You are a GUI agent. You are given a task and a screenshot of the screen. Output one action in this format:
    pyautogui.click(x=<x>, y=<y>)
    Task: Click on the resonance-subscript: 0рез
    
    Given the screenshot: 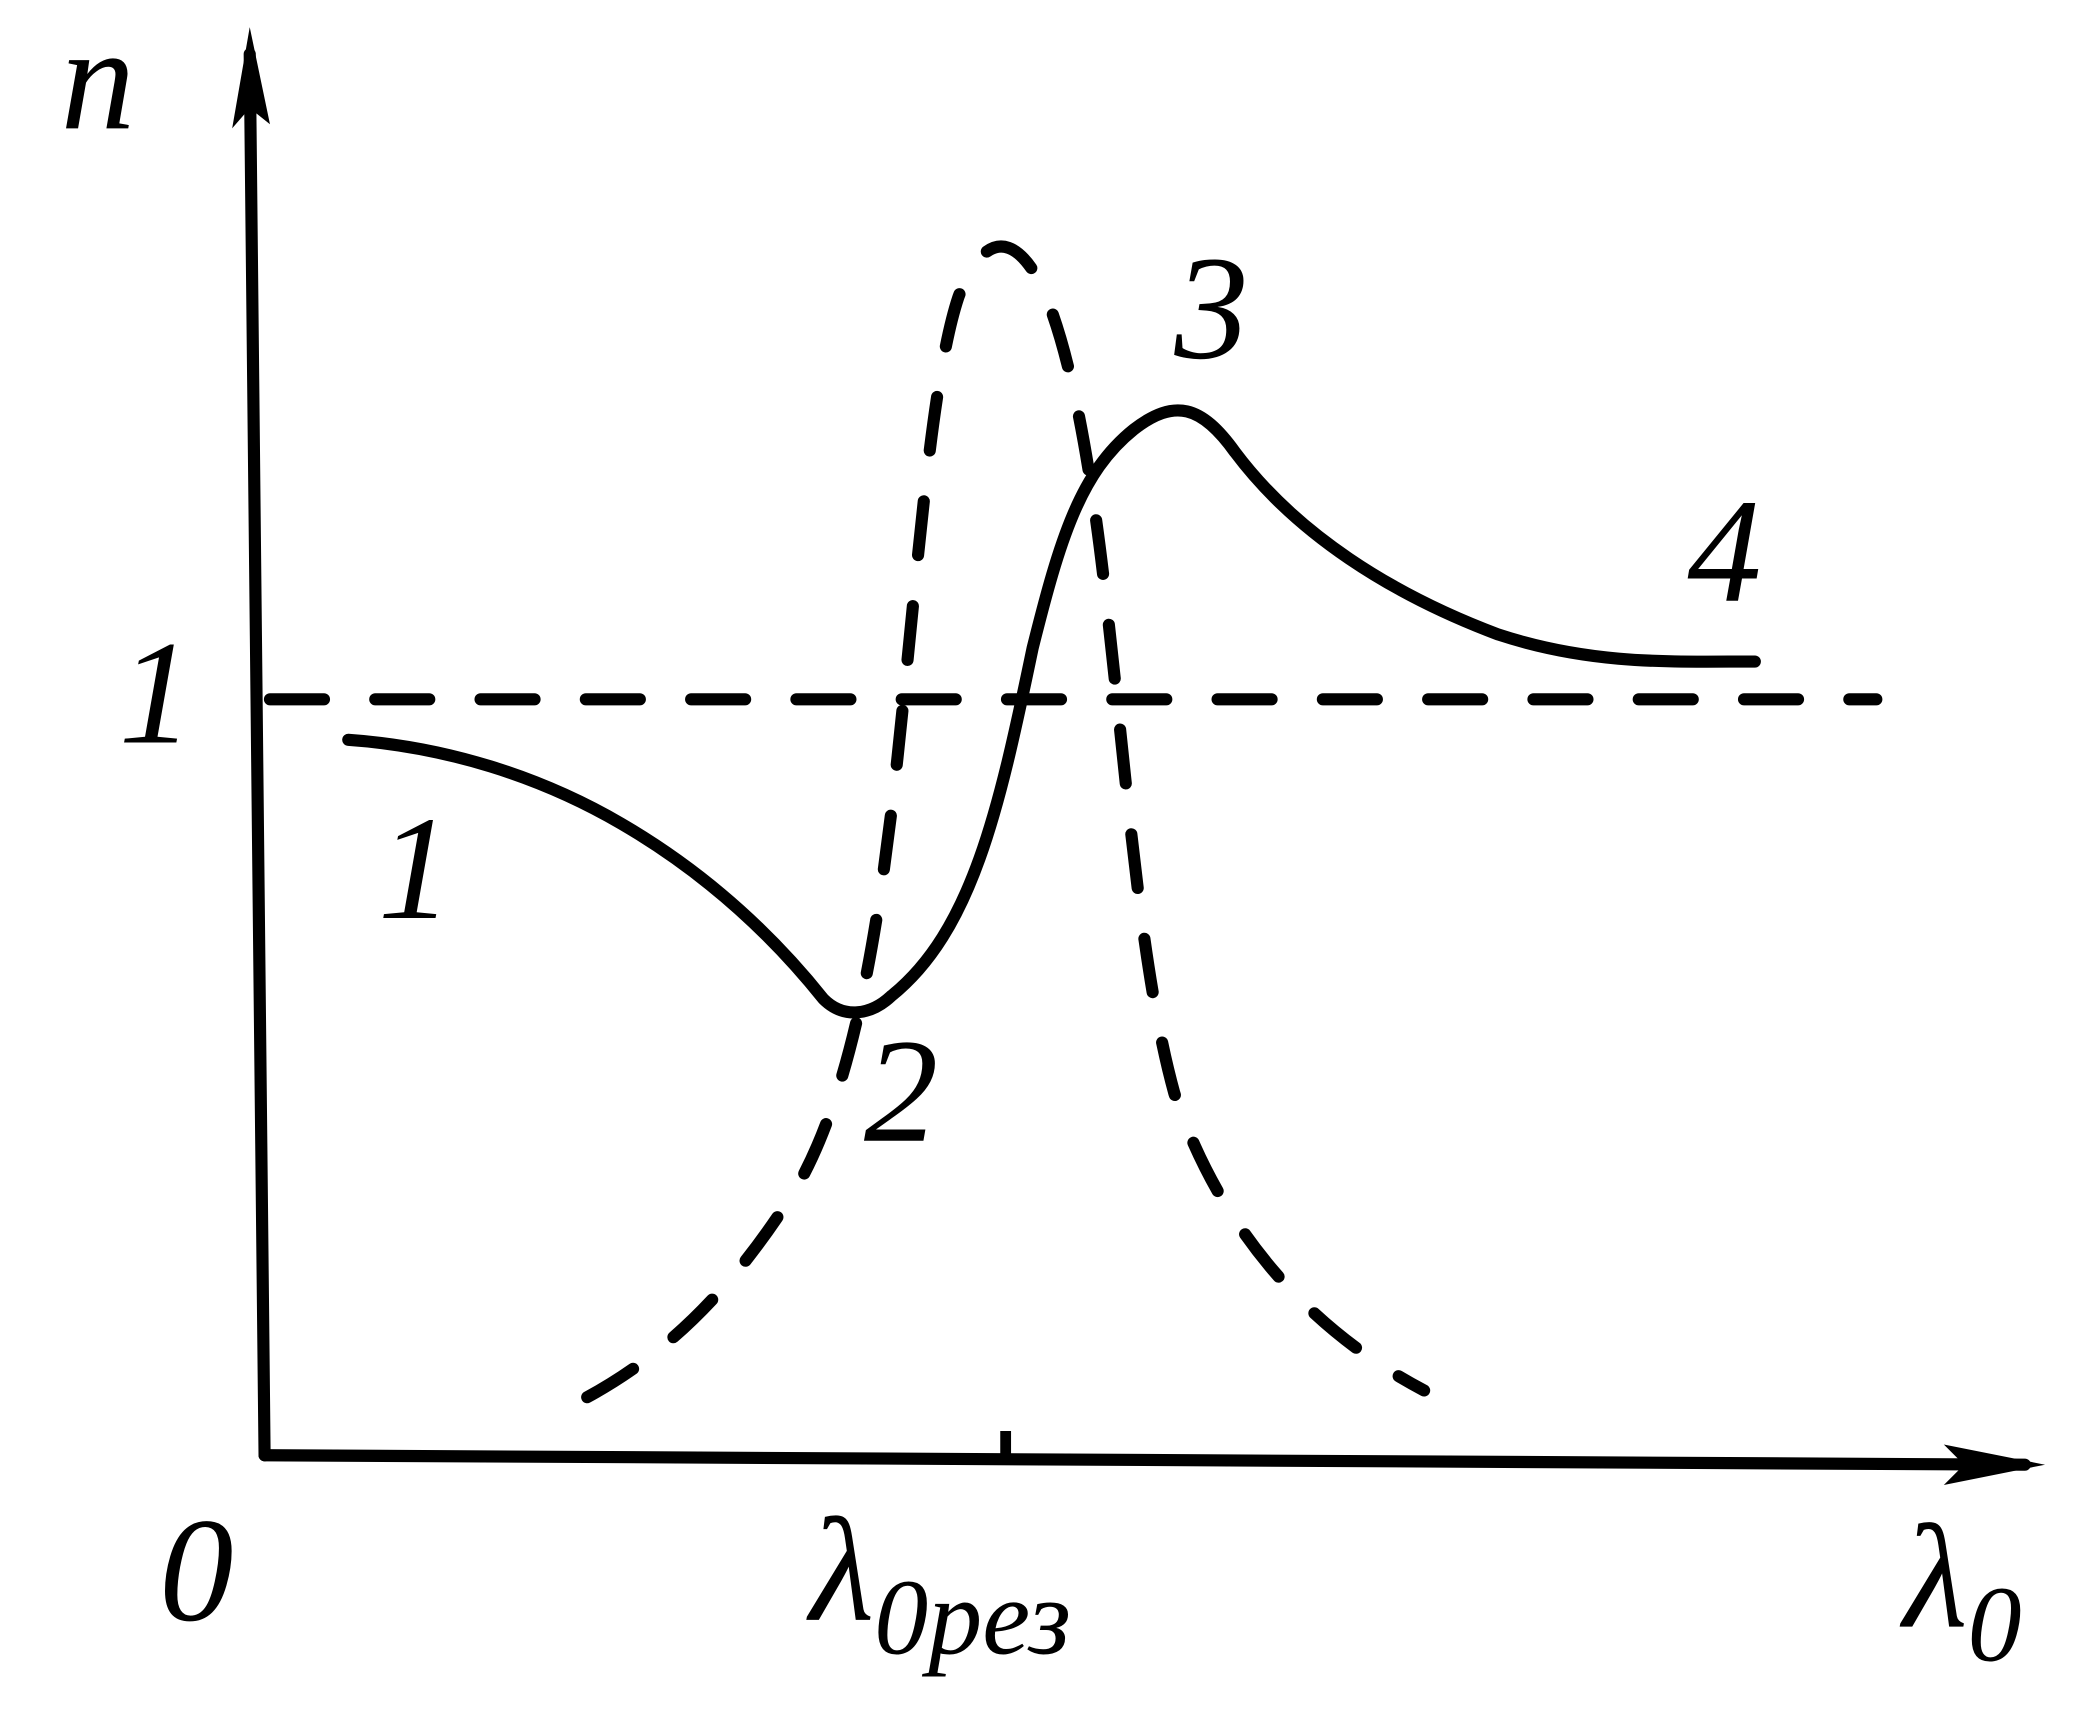 What is the action you would take?
    pyautogui.click(x=972, y=1618)
    